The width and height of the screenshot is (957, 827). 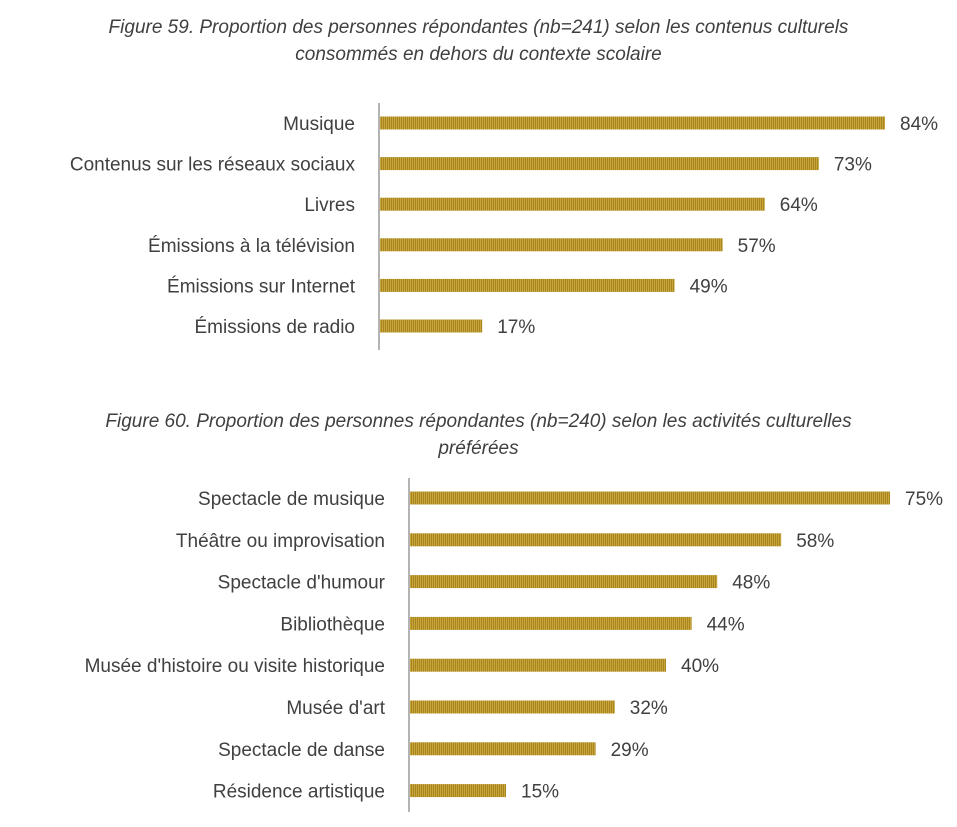 I want to click on chart-1-data-label: 84%, so click(x=919, y=124).